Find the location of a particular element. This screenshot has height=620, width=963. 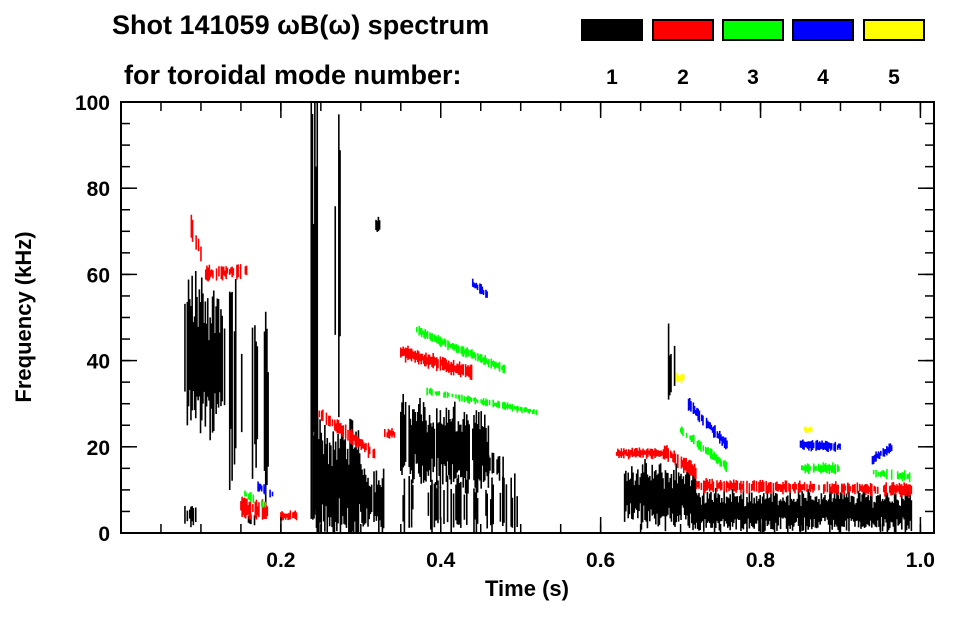

legend-label-mode-1: 1 is located at coordinates (612, 77).